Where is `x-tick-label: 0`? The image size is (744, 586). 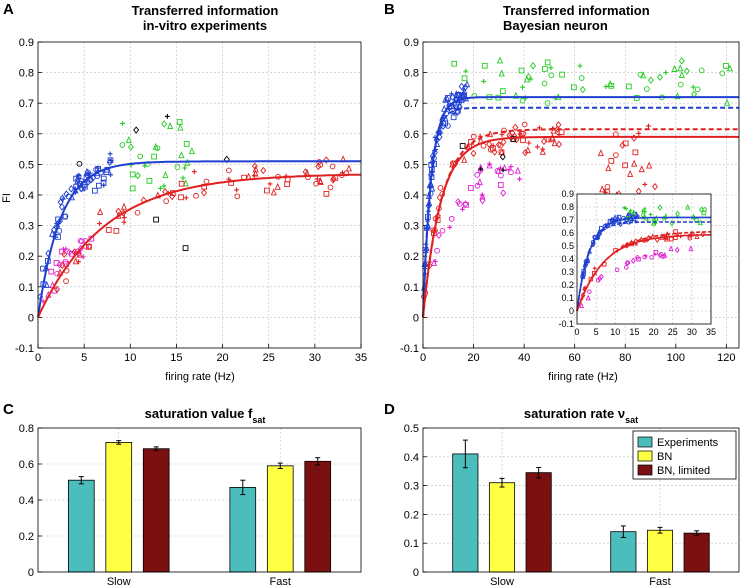
x-tick-label: 0 is located at coordinates (38, 358).